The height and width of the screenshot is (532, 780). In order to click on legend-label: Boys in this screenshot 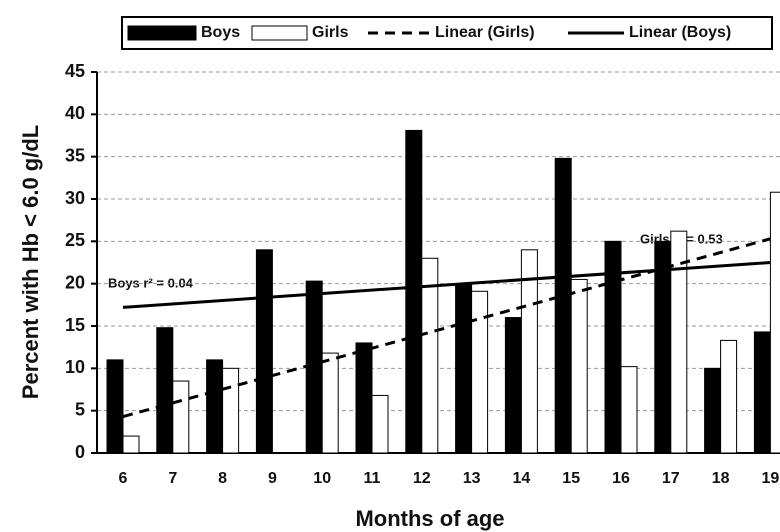, I will do `click(220, 32)`.